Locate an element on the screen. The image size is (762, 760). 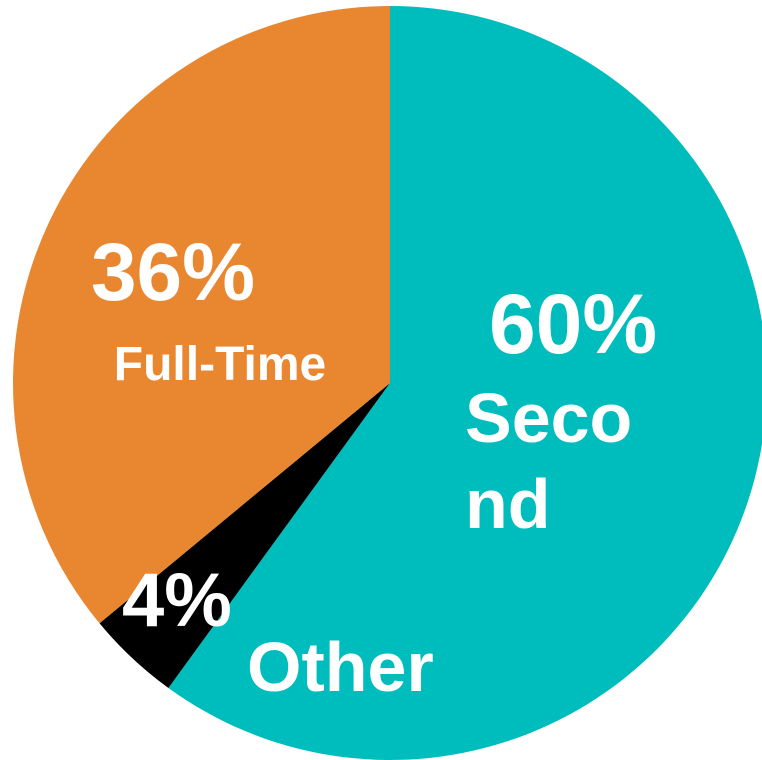
slice-second-name-line-2: nd is located at coordinates (508, 504).